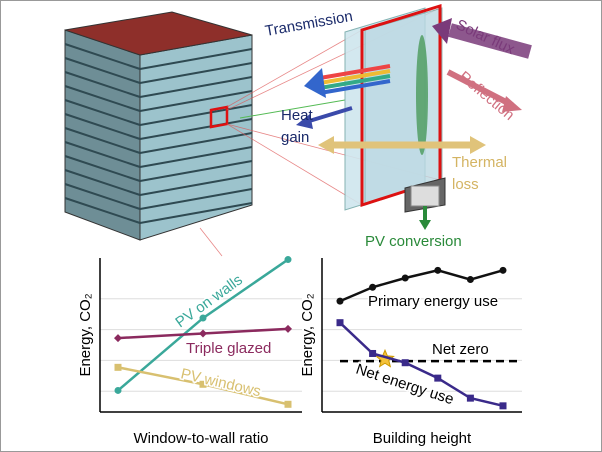 This screenshot has height=452, width=602. I want to click on series-label: Primary energy use, so click(433, 301).